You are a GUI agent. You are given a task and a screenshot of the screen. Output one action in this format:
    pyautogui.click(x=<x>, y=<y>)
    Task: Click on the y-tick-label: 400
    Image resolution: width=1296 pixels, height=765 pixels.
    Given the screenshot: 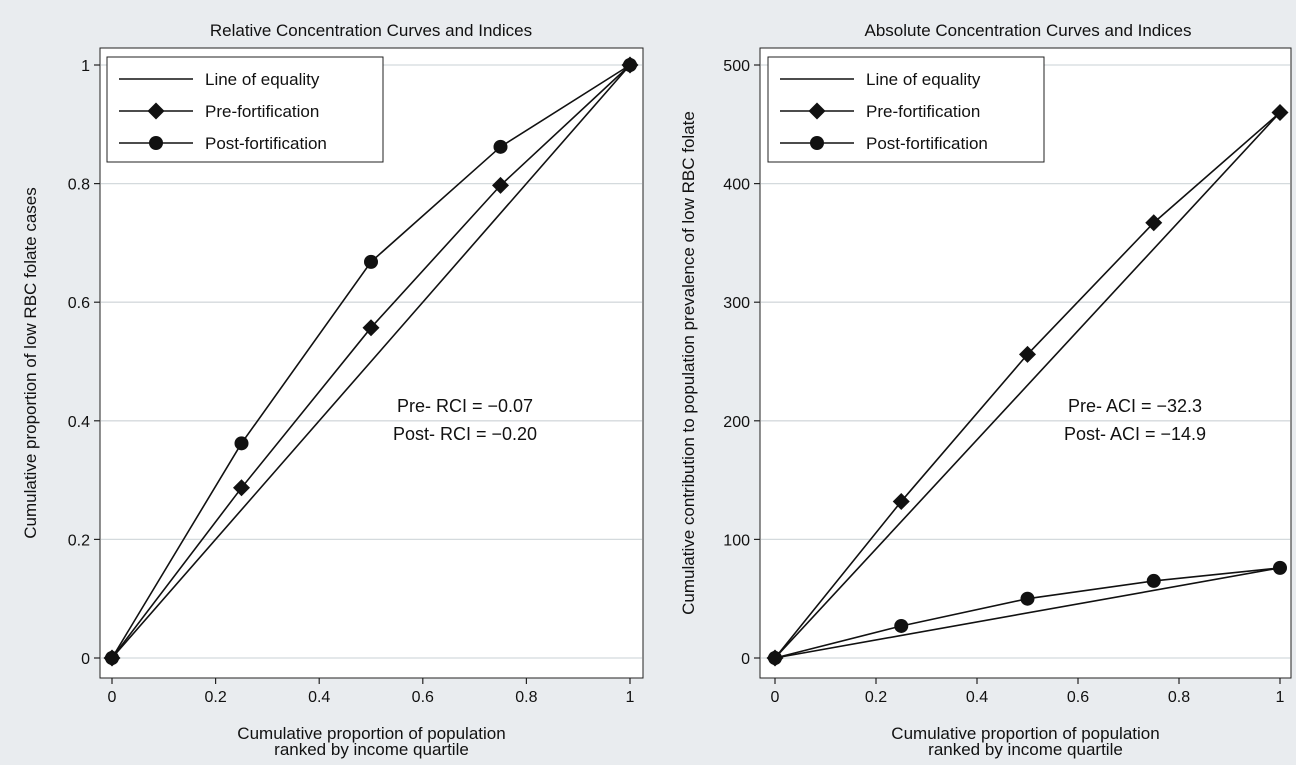 What is the action you would take?
    pyautogui.click(x=736, y=185)
    